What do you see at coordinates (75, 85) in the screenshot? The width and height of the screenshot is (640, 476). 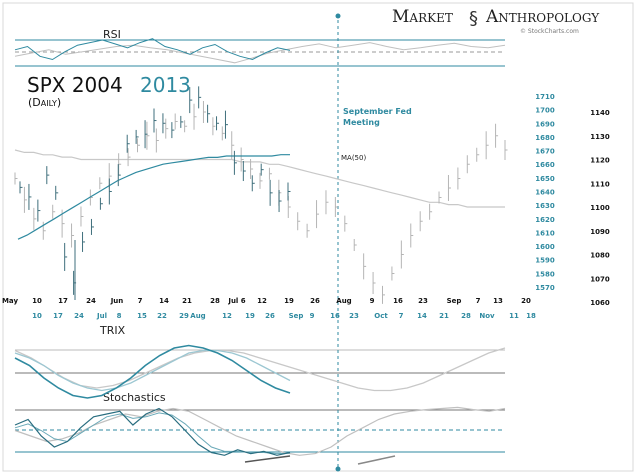 I see `title-2004: SPX 2004` at bounding box center [75, 85].